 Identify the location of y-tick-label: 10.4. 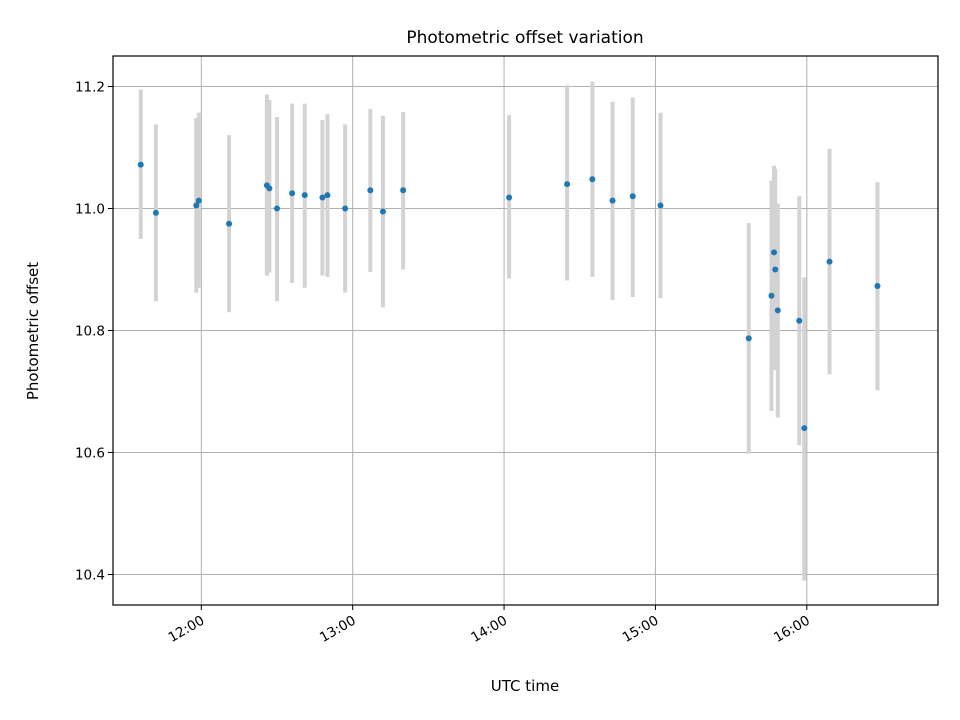
(90, 576).